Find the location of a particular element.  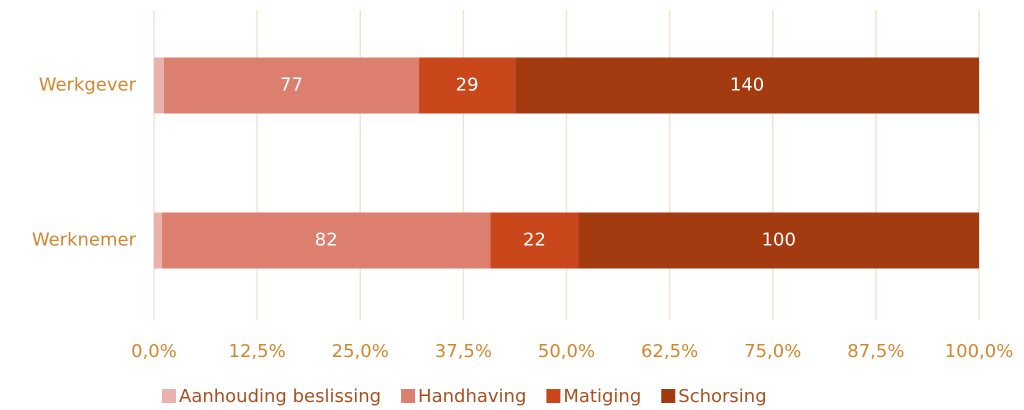

data-label: 22 is located at coordinates (534, 240).